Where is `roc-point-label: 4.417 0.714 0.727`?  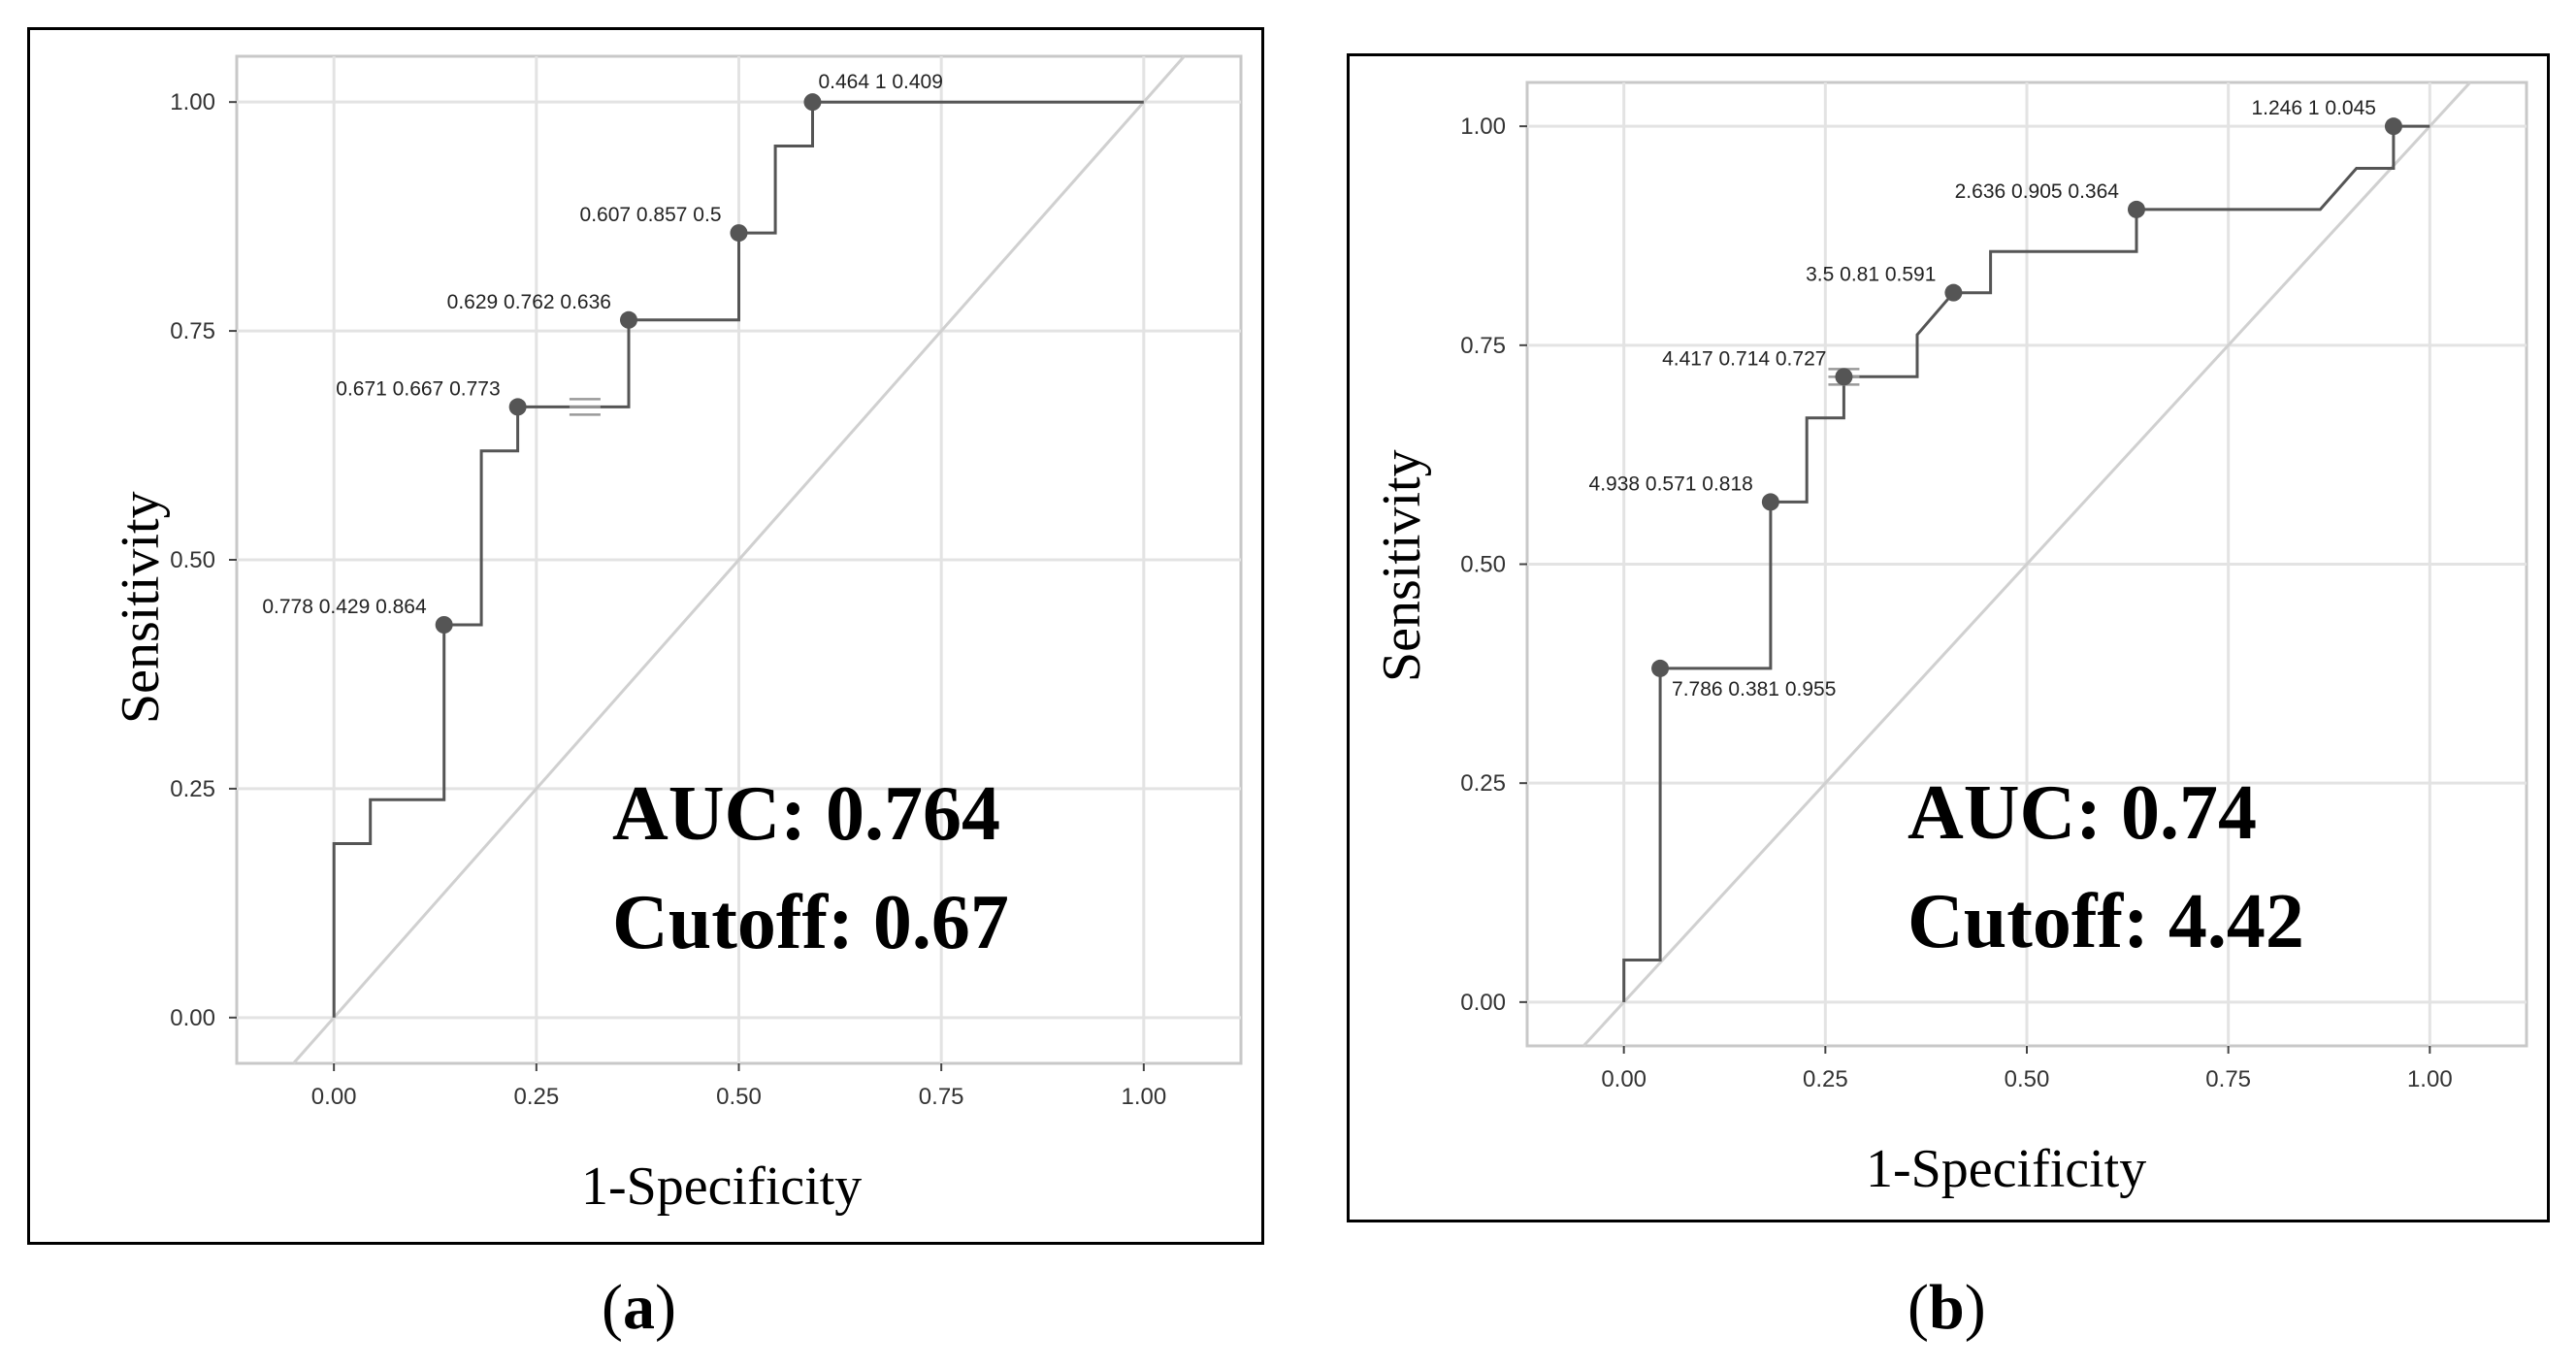
roc-point-label: 4.417 0.714 0.727 is located at coordinates (1744, 358).